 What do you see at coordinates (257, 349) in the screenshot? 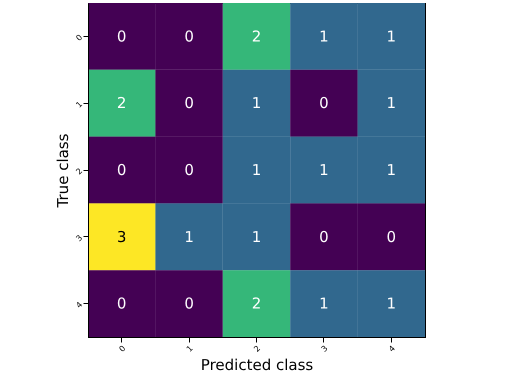
I see `x-tick-label: 2` at bounding box center [257, 349].